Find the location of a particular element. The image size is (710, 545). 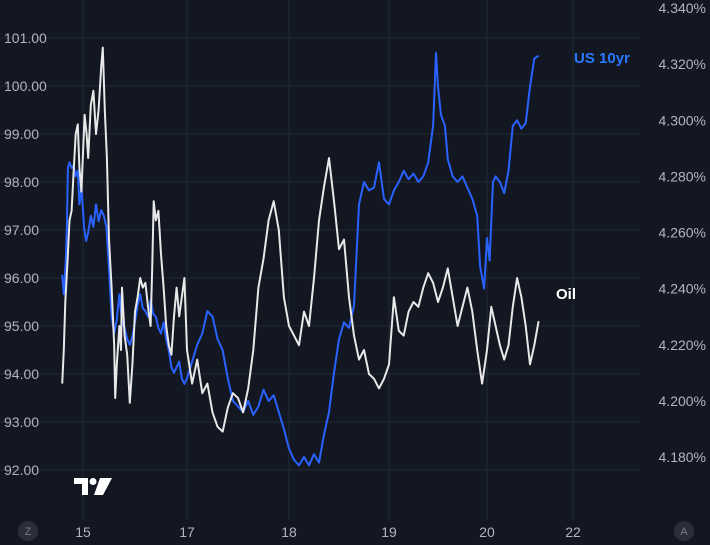

left-tick-label: 99.00 is located at coordinates (21, 134).